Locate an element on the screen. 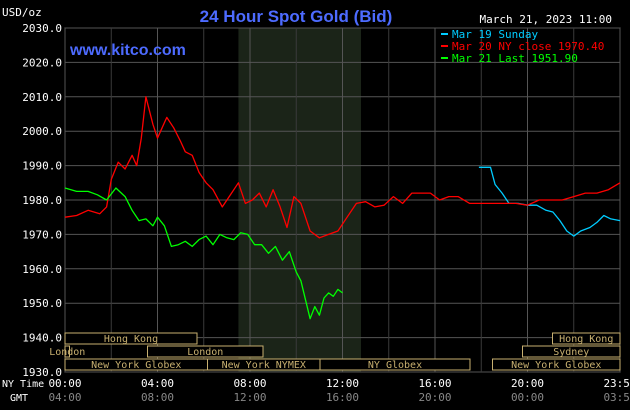  x-tick-label-gmt: 12:00 is located at coordinates (249, 397).